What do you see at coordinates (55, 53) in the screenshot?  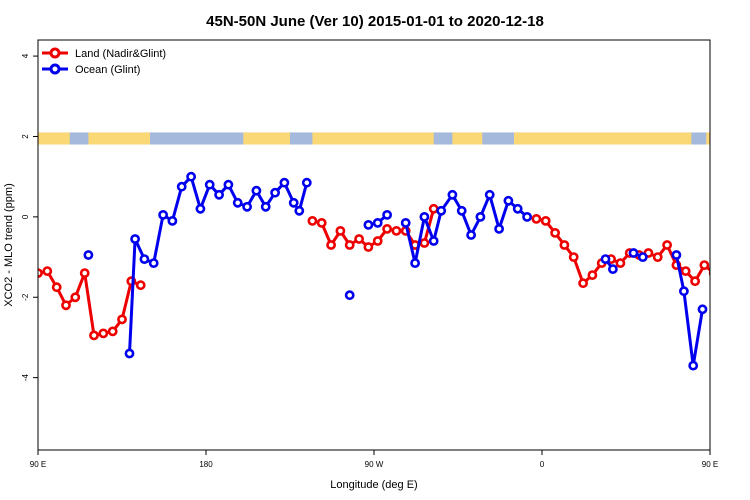 I see `legend-marker-land` at bounding box center [55, 53].